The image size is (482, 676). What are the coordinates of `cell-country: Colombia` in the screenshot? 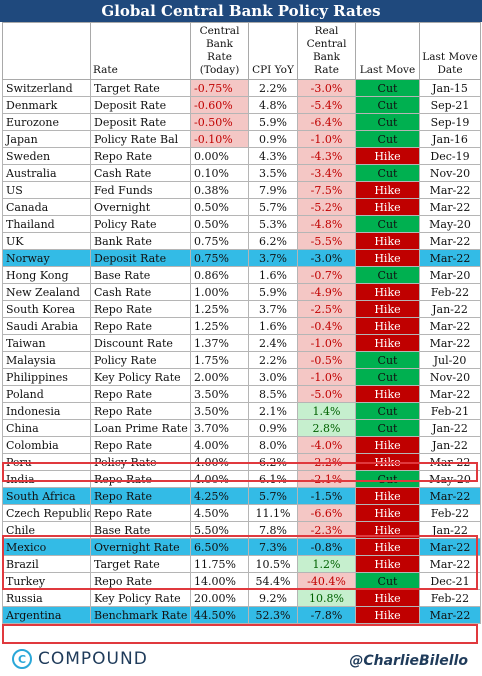 It's located at (46, 445).